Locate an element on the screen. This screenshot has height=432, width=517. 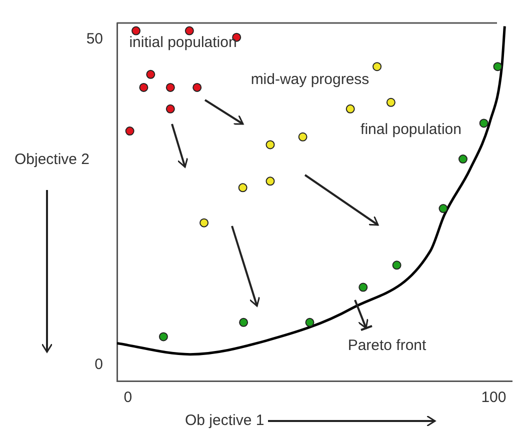
annotation: final population is located at coordinates (411, 129).